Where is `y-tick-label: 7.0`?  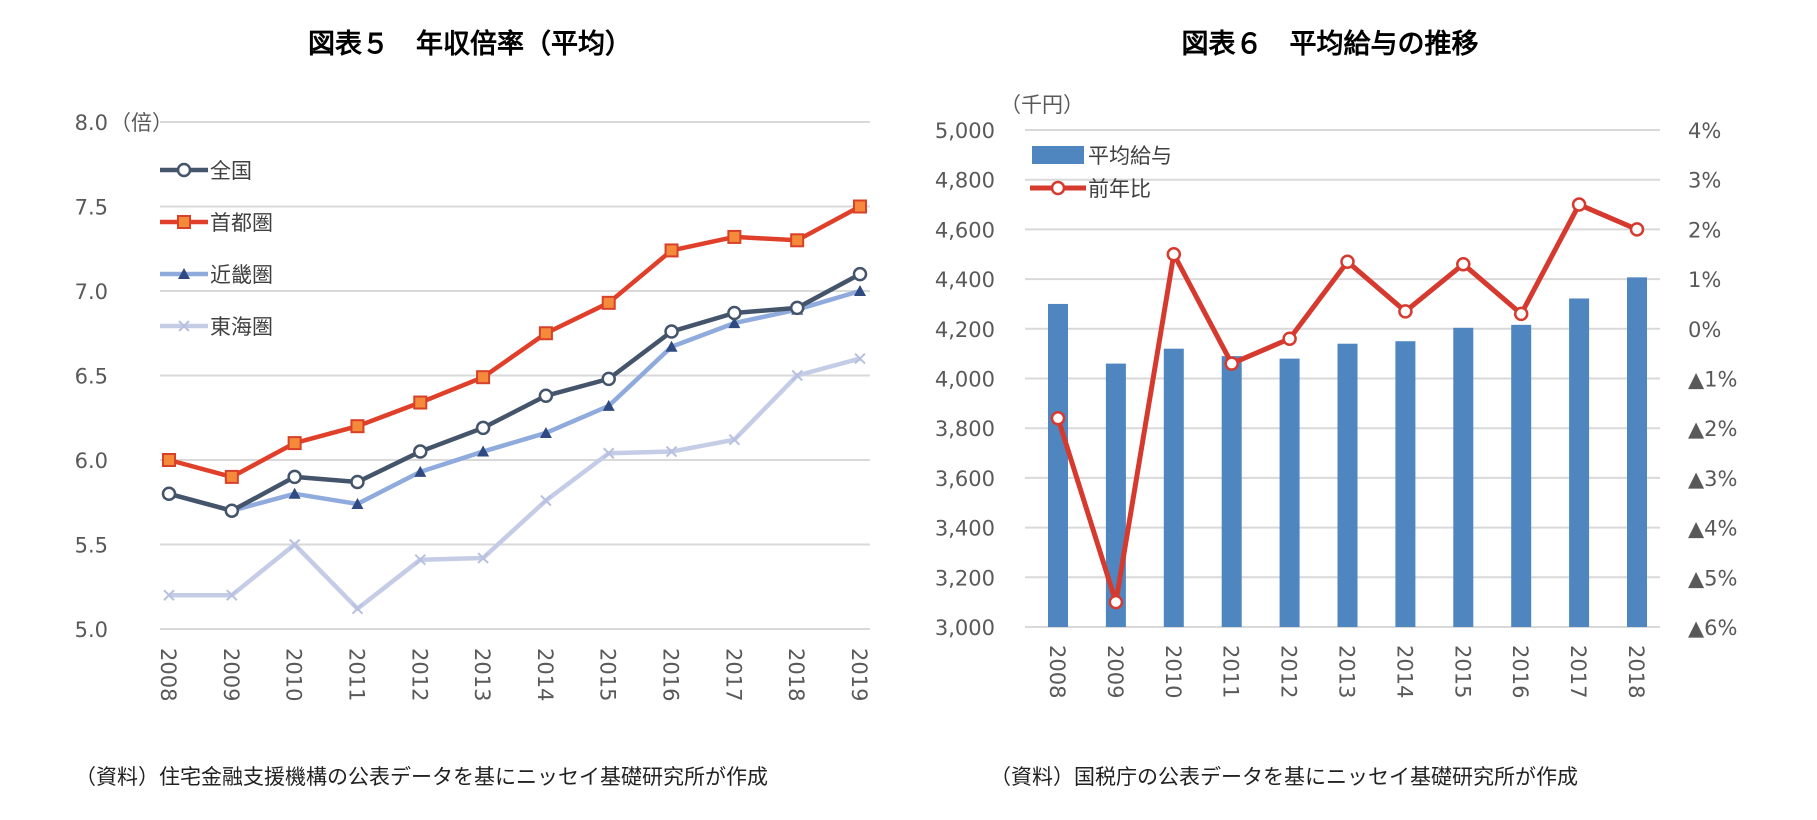
y-tick-label: 7.0 is located at coordinates (91, 292).